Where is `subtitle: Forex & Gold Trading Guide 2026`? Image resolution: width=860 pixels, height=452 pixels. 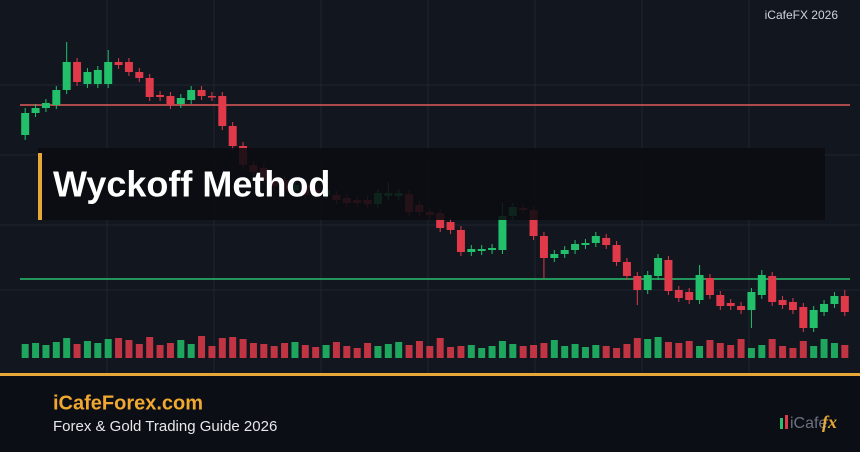
subtitle: Forex & Gold Trading Guide 2026 is located at coordinates (165, 426).